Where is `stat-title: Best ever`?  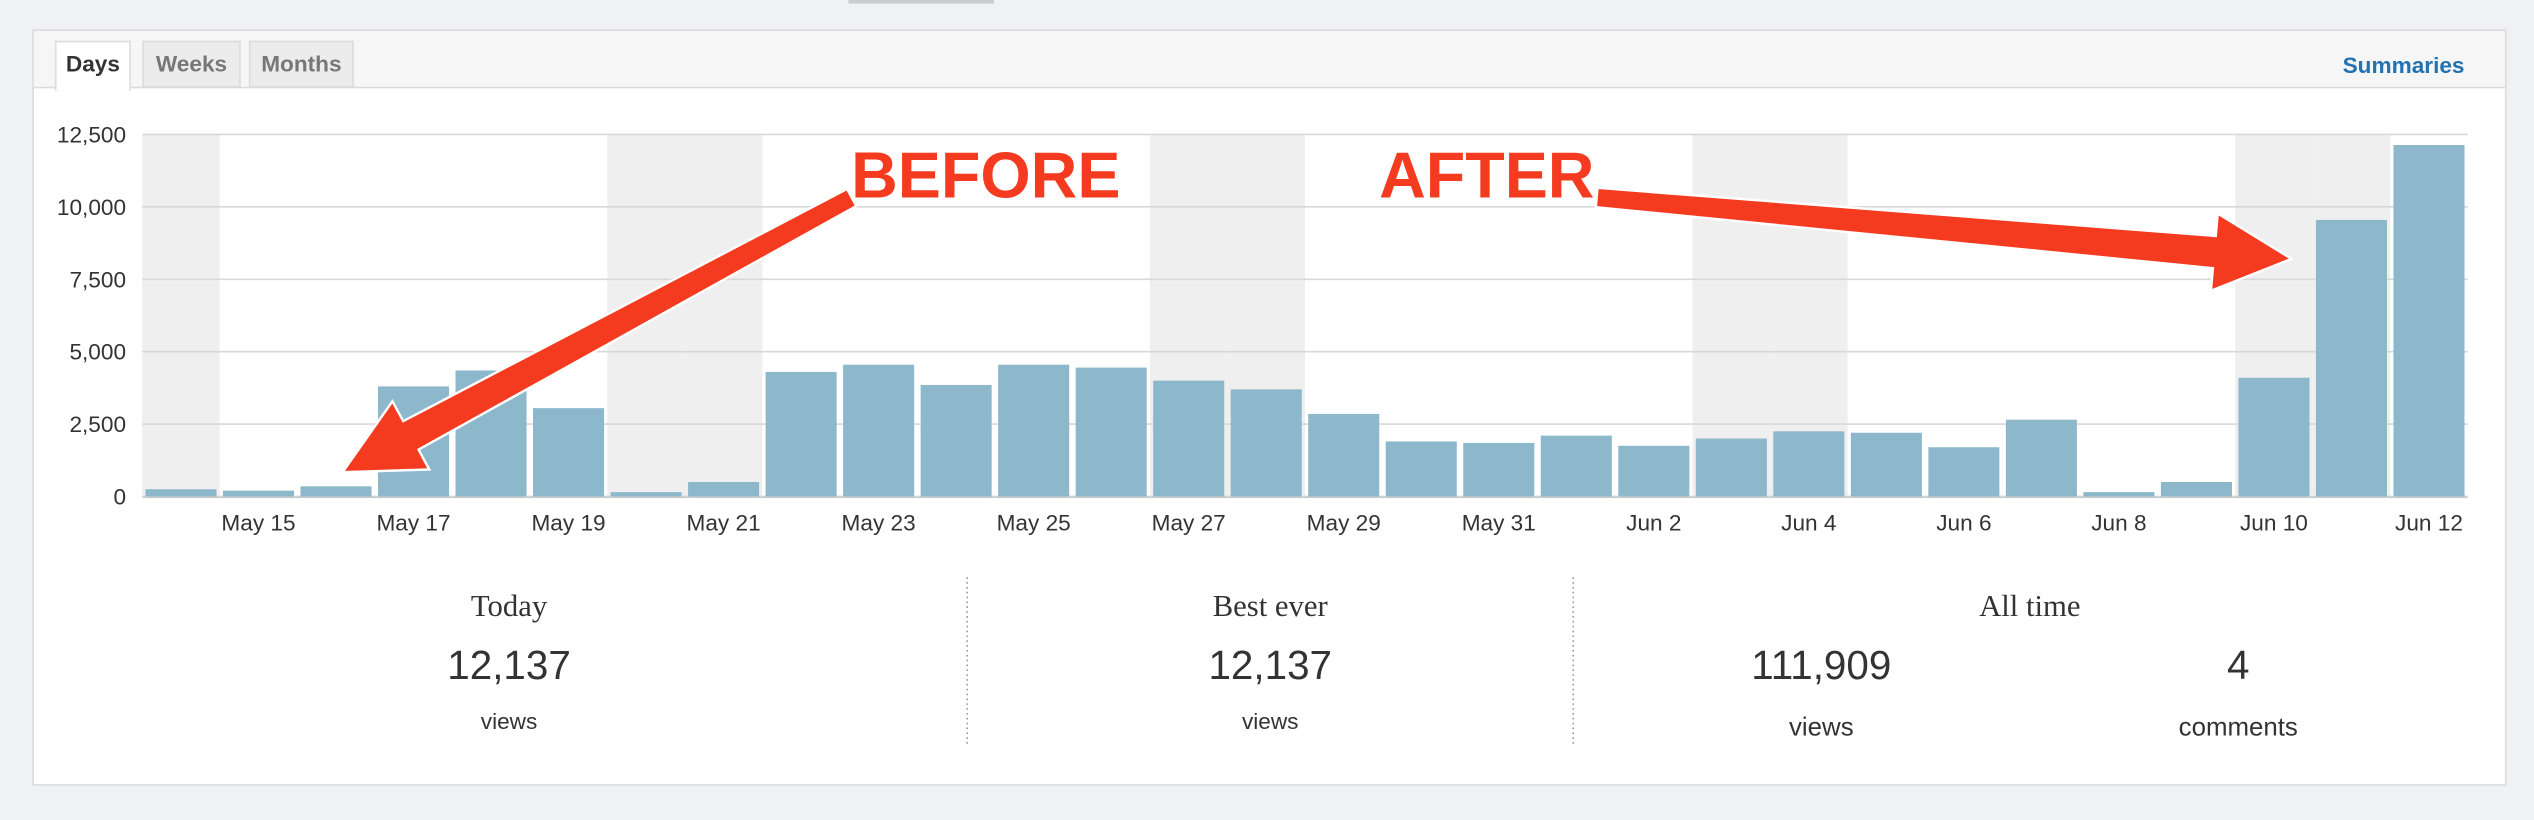 stat-title: Best ever is located at coordinates (1270, 606).